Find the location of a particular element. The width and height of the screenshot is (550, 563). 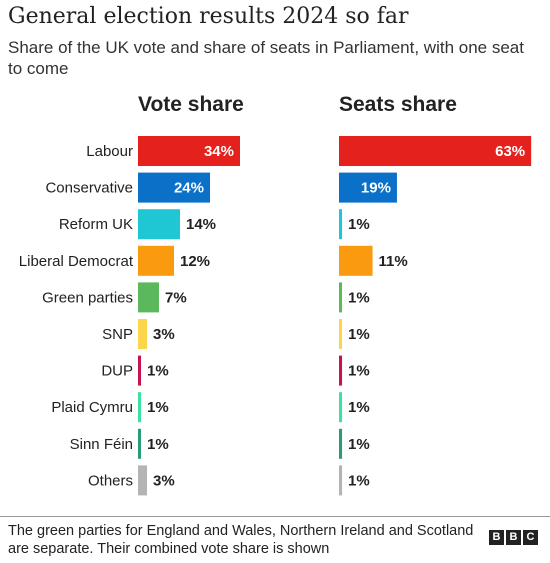

vote-bar-reform-uk is located at coordinates (159, 224).